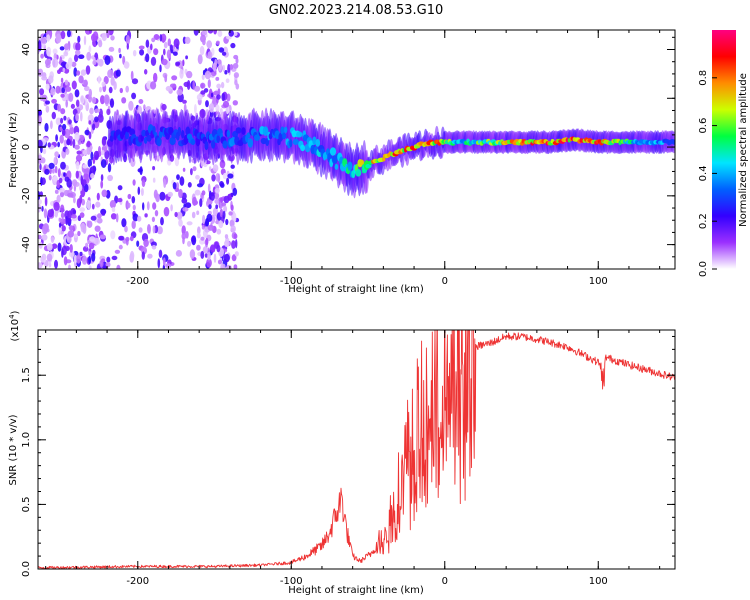  Describe the element at coordinates (598, 281) in the screenshot. I see `x-tick-label: 100` at that location.